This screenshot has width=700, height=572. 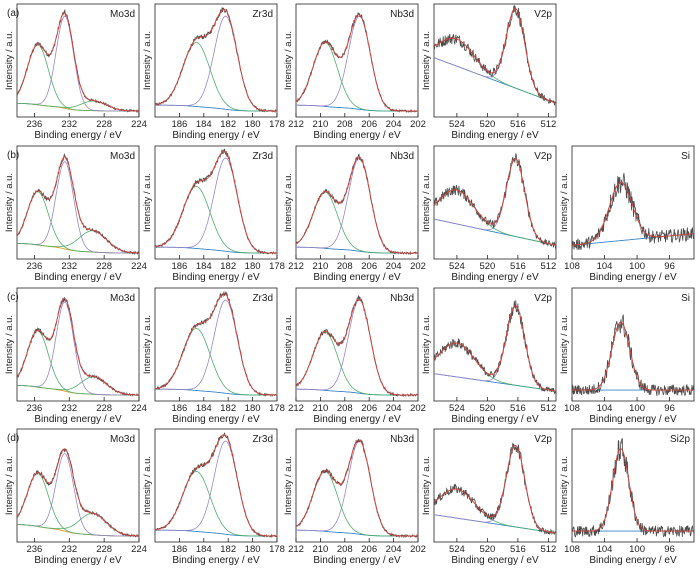 What do you see at coordinates (13, 155) in the screenshot?
I see `row-label-1: (b)` at bounding box center [13, 155].